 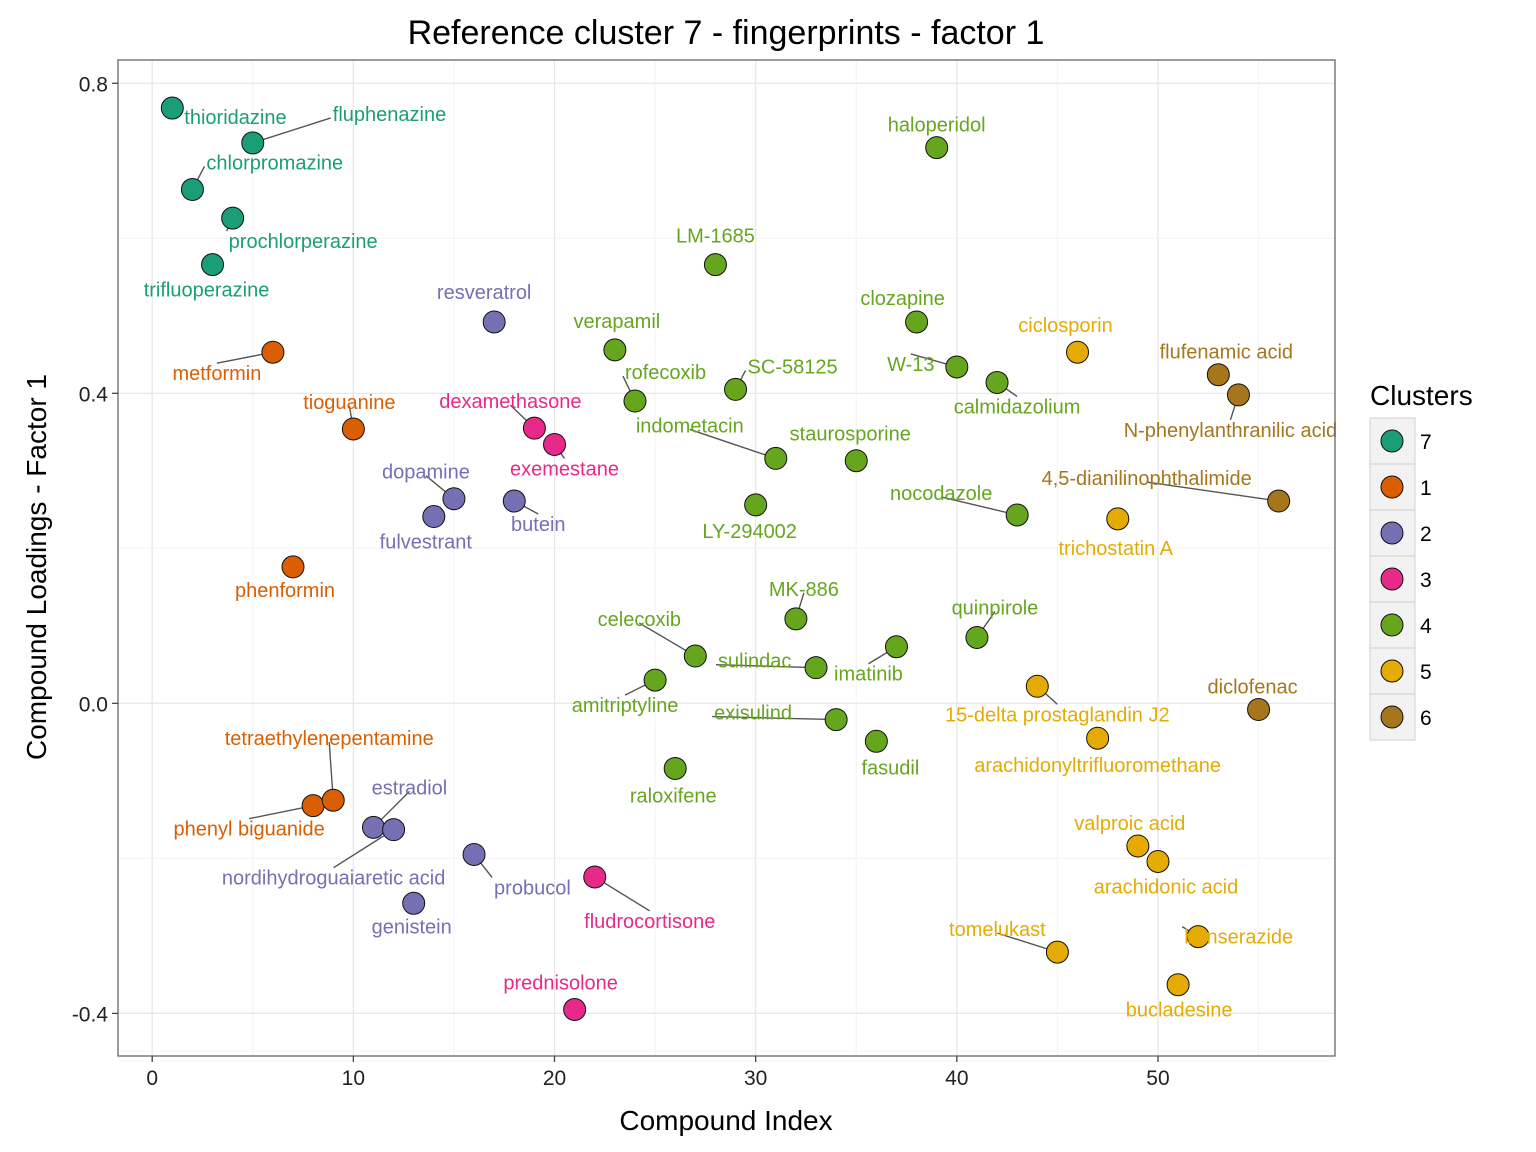 I want to click on legend-key-box, so click(x=1392, y=717).